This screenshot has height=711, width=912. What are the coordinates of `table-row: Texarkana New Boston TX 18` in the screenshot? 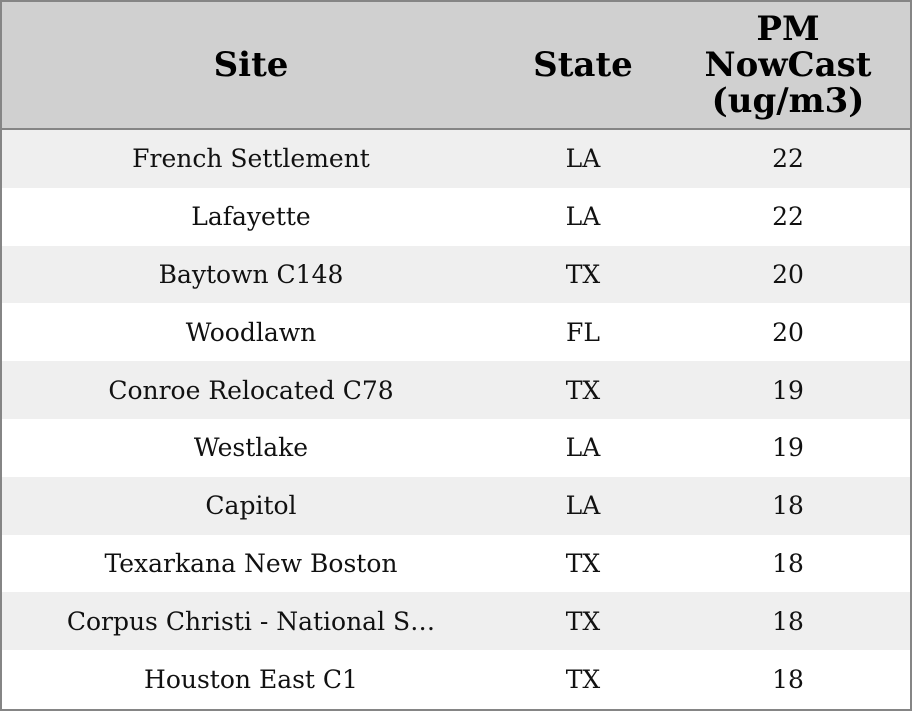 It's located at (456, 563).